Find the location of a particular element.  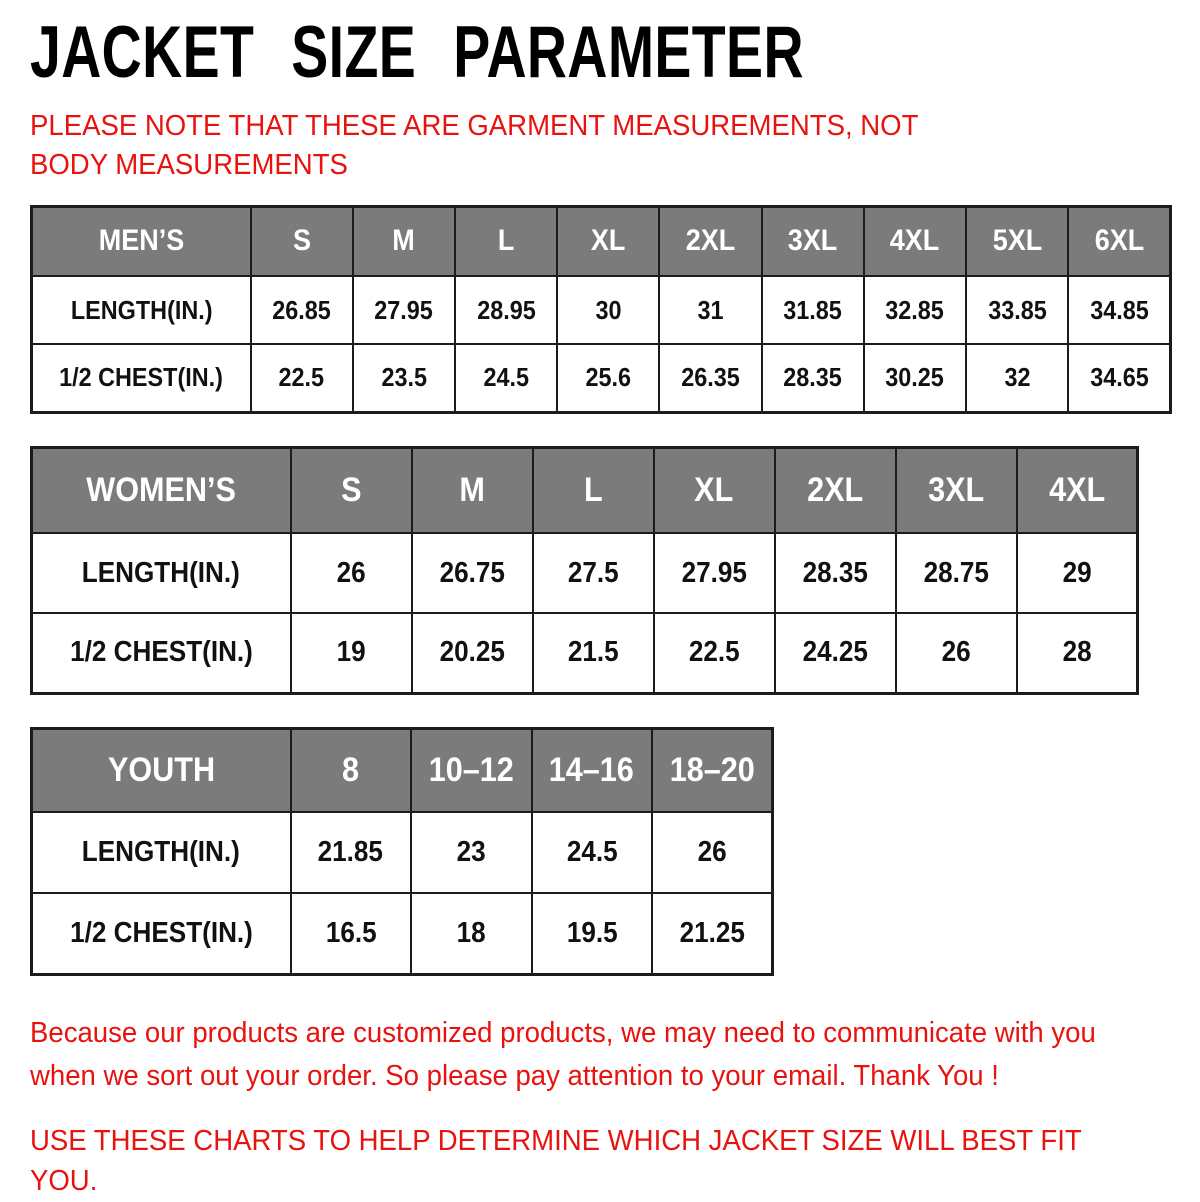

youth-size-header-cell: 10–12 is located at coordinates (471, 770).